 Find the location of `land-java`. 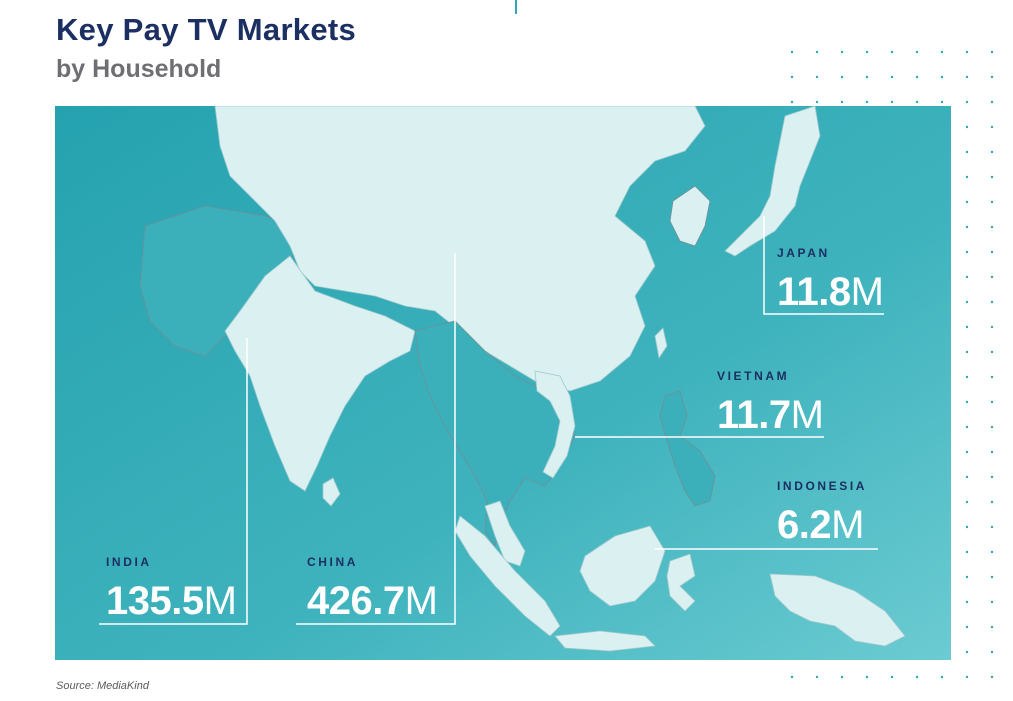

land-java is located at coordinates (605, 641).